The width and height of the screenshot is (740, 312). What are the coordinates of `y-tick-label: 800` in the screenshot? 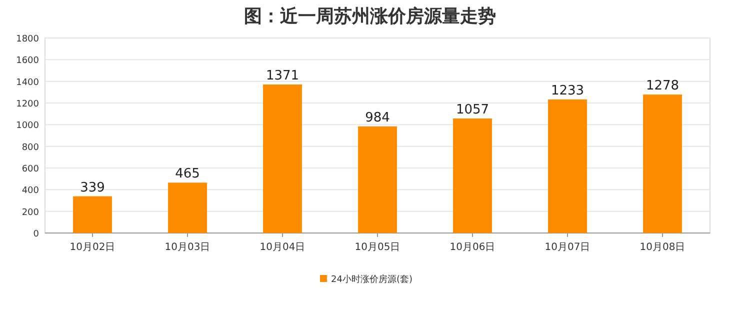 It's located at (31, 147).